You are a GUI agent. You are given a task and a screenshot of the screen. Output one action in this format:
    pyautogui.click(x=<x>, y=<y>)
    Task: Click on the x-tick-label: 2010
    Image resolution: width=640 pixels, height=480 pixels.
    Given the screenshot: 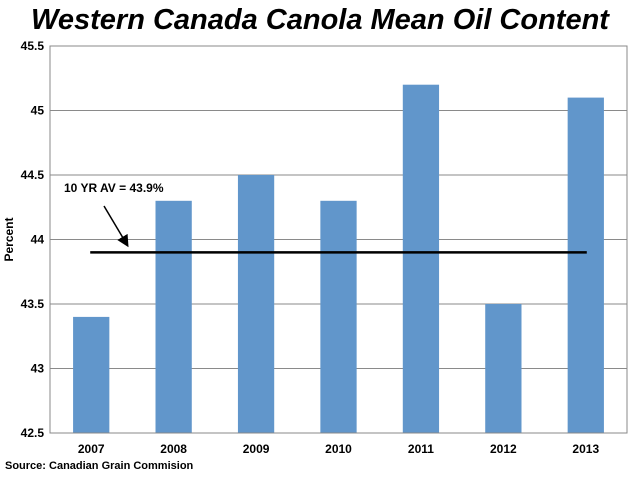 What is the action you would take?
    pyautogui.click(x=338, y=449)
    